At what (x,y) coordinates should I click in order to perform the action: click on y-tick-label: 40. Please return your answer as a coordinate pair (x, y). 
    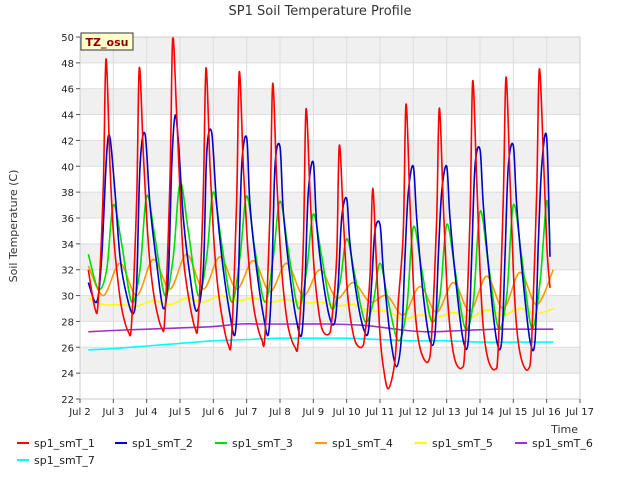
    Looking at the image, I should click on (67, 167).